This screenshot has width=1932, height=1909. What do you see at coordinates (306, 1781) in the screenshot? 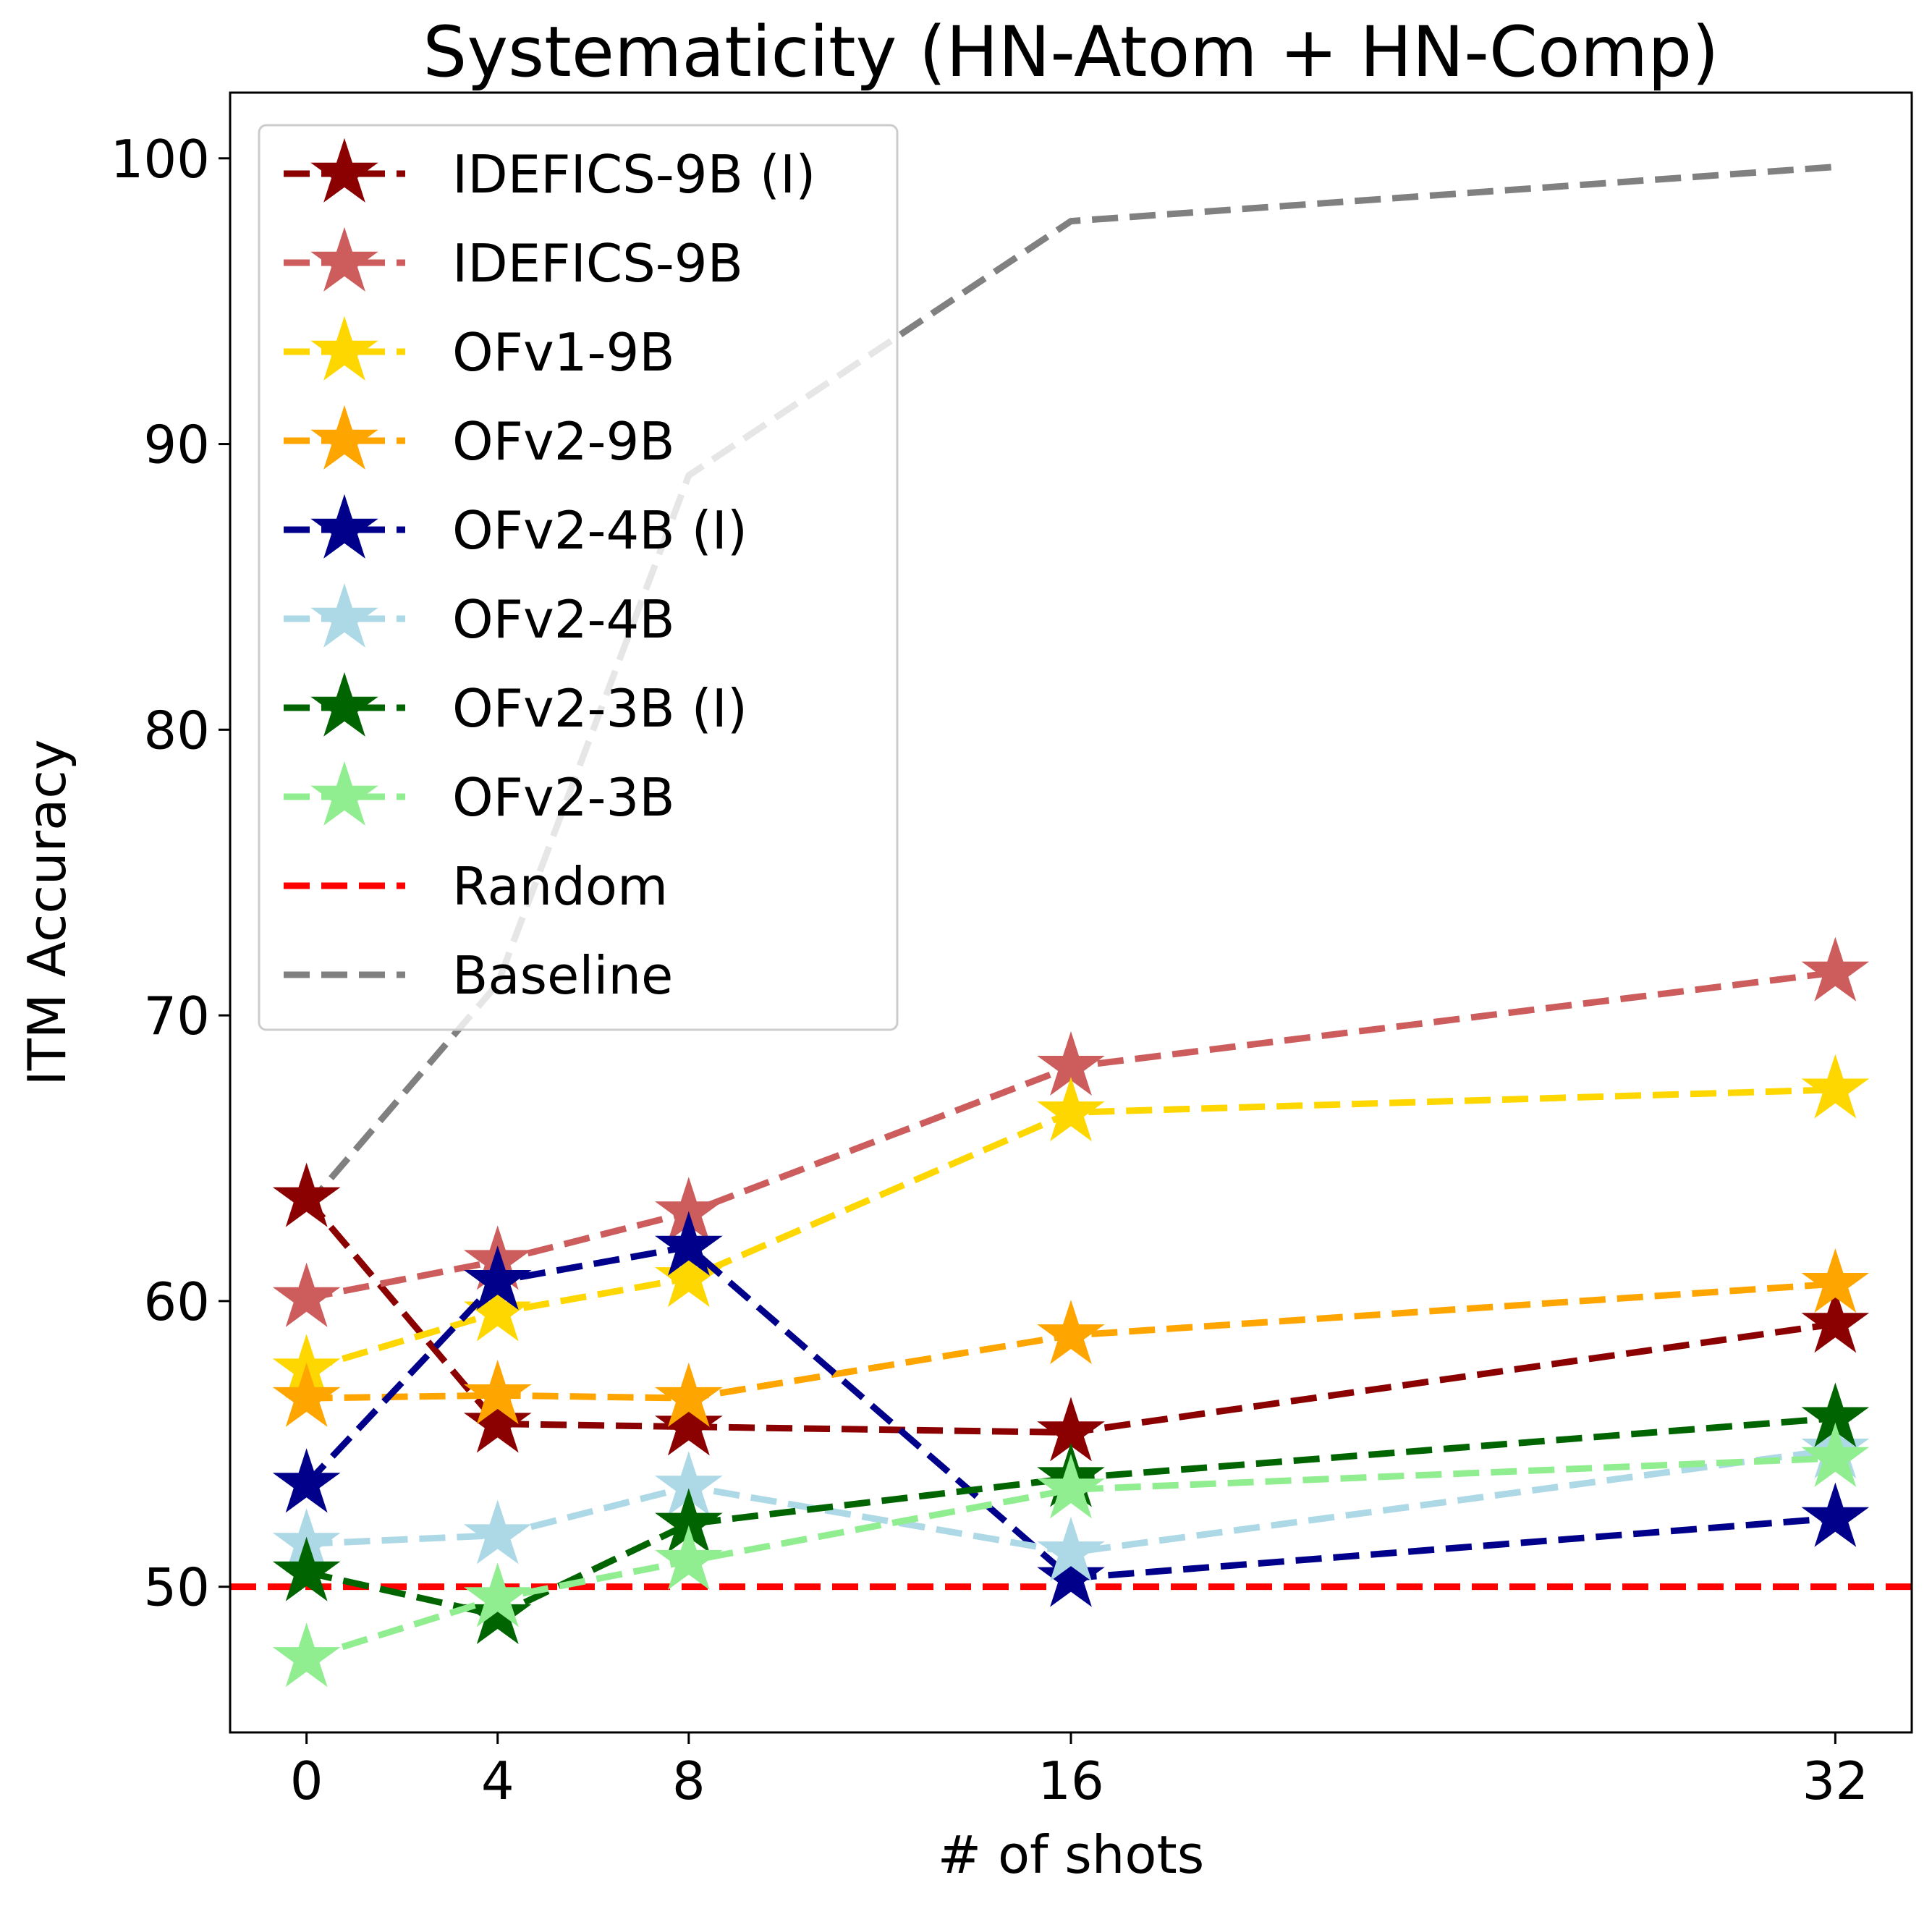
I see `x-tick-label: 0` at bounding box center [306, 1781].